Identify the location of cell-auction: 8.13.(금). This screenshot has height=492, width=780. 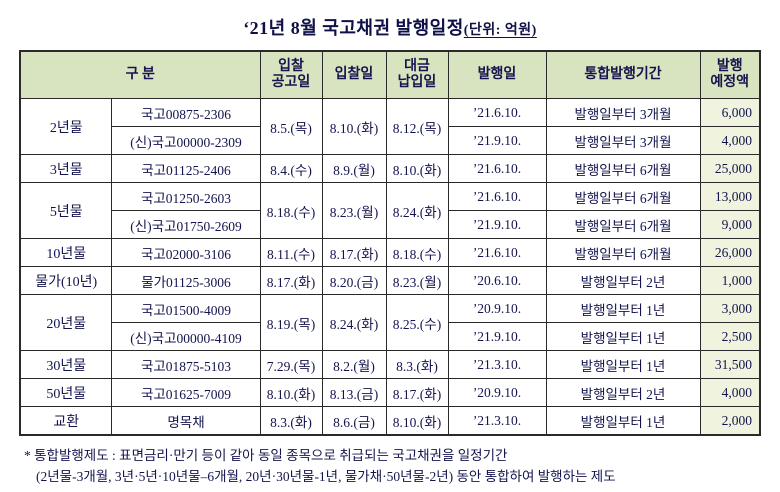
(354, 392).